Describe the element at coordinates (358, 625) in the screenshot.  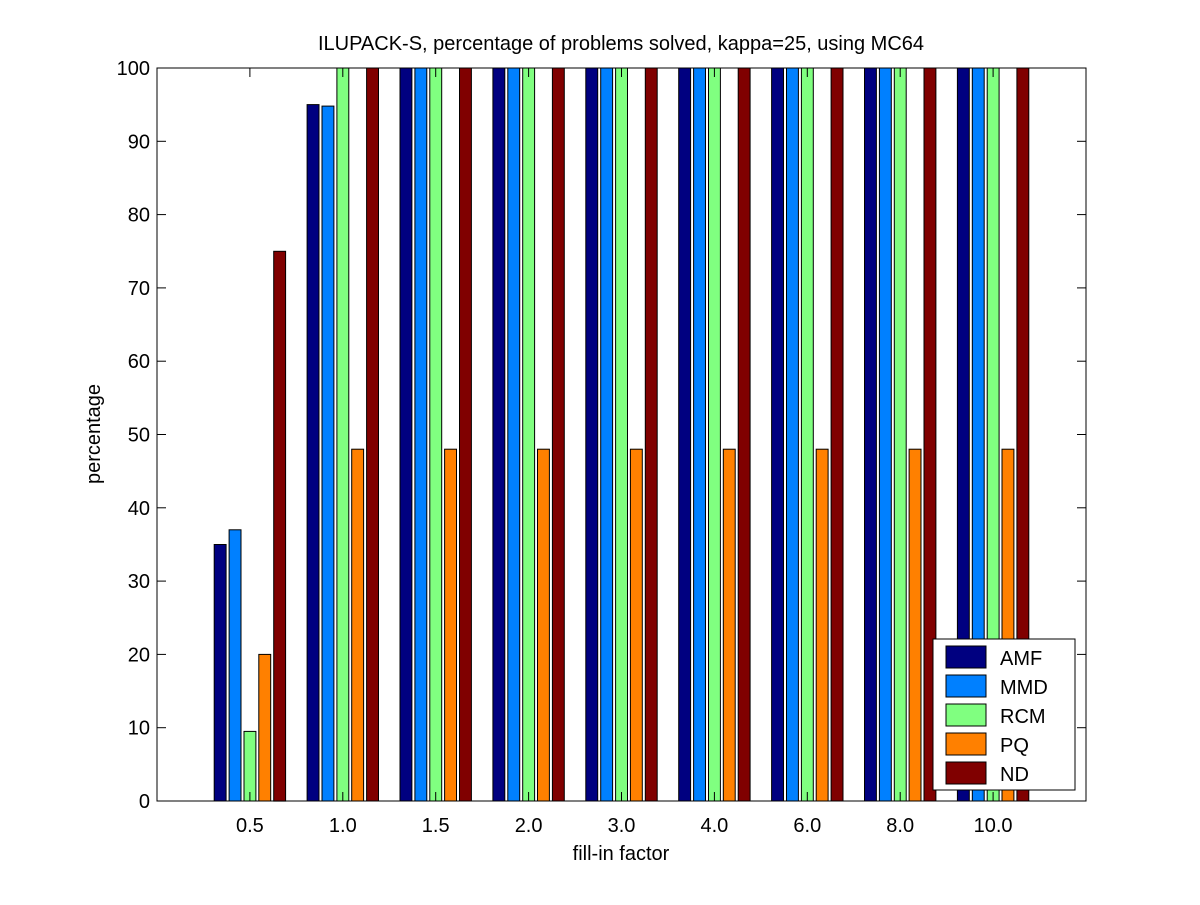
I see `bar-pq-1.0` at that location.